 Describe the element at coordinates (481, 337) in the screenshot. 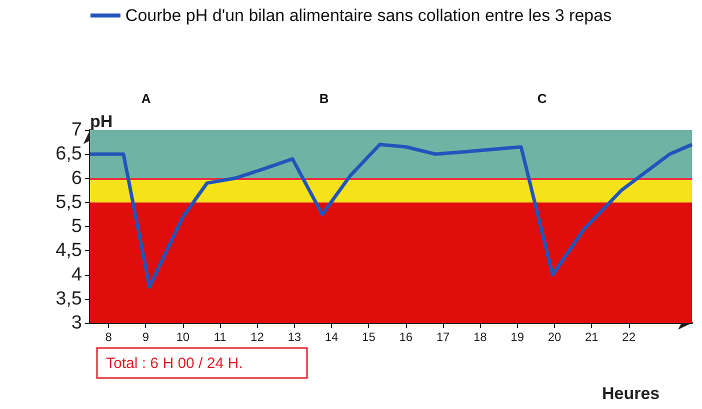

I see `x-tick-label: 18` at that location.